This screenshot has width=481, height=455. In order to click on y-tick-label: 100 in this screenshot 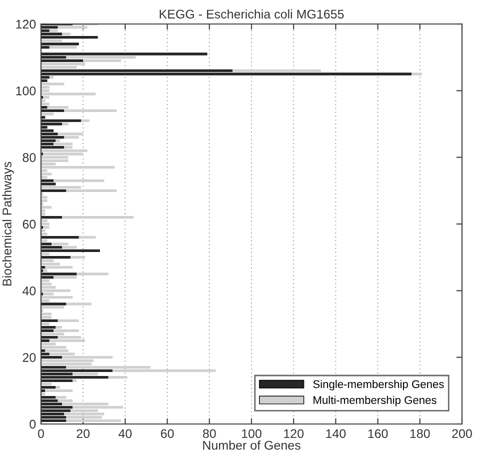, I will do `click(26, 91)`.